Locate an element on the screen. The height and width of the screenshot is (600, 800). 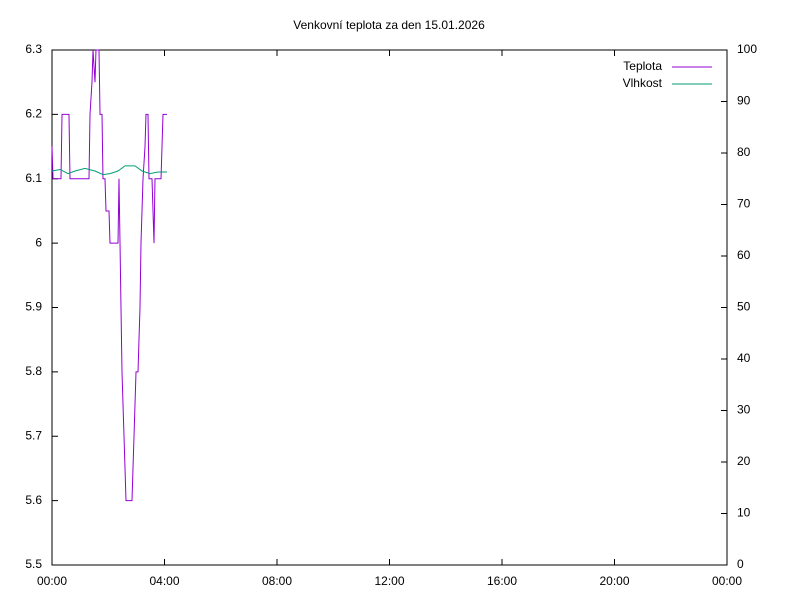
y2-tick-label: 100 is located at coordinates (747, 49).